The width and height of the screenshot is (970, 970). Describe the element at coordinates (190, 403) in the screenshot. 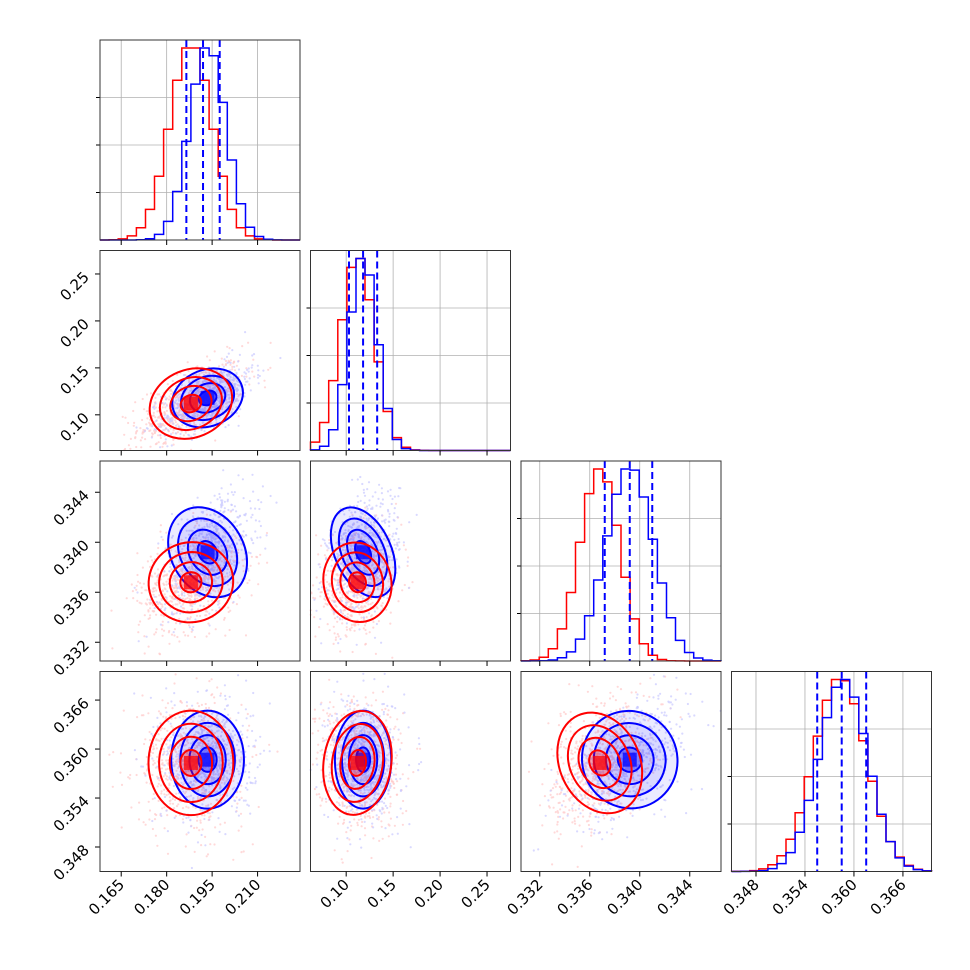

I see `peak-cell-red` at that location.